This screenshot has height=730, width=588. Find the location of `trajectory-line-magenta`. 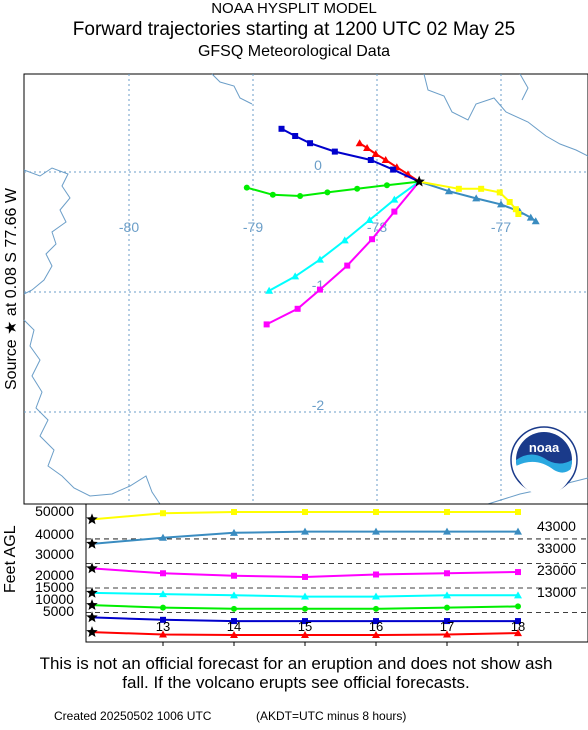

trajectory-line-magenta is located at coordinates (343, 253).